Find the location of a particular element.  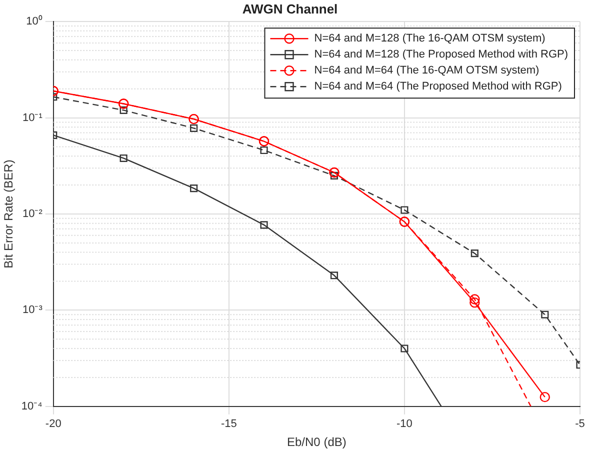

legend-label: N=64 and M=64 (The Proposed Method with RGP) is located at coordinates (438, 86).